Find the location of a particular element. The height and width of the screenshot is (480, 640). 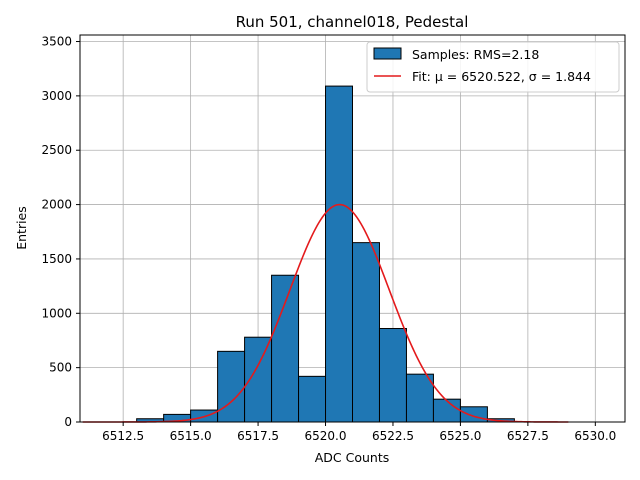

y-tick-label-6: 3000 is located at coordinates (56, 96).